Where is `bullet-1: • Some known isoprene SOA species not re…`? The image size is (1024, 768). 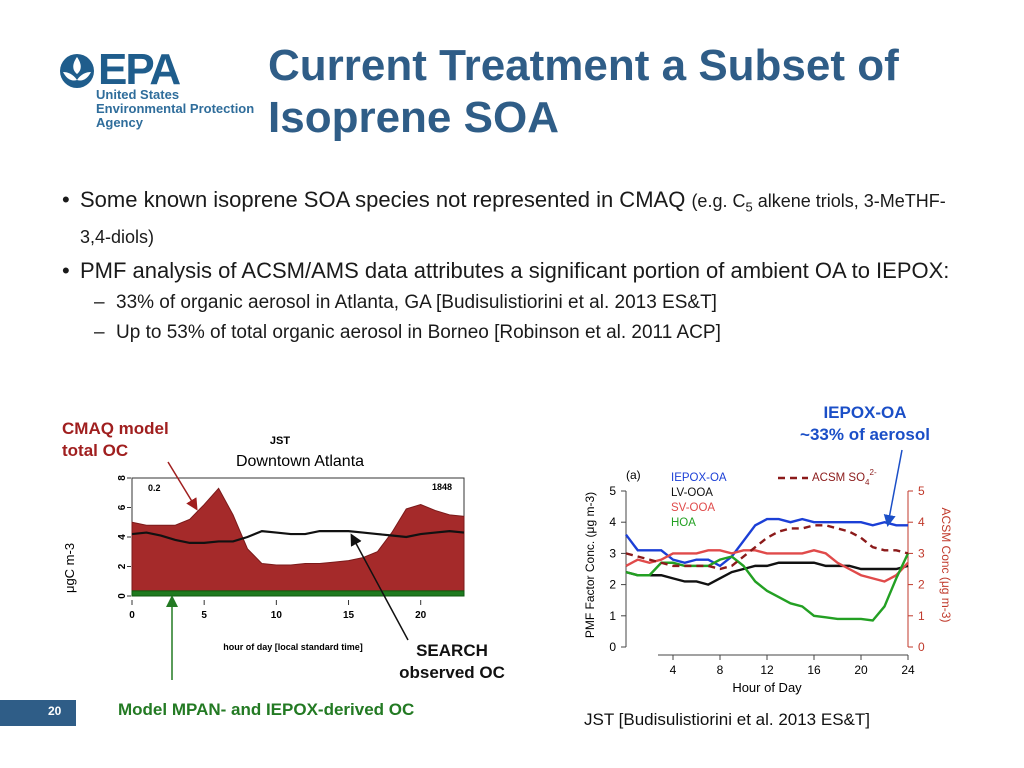 bullet-1: • Some known isoprene SOA species not re… is located at coordinates (504, 217).